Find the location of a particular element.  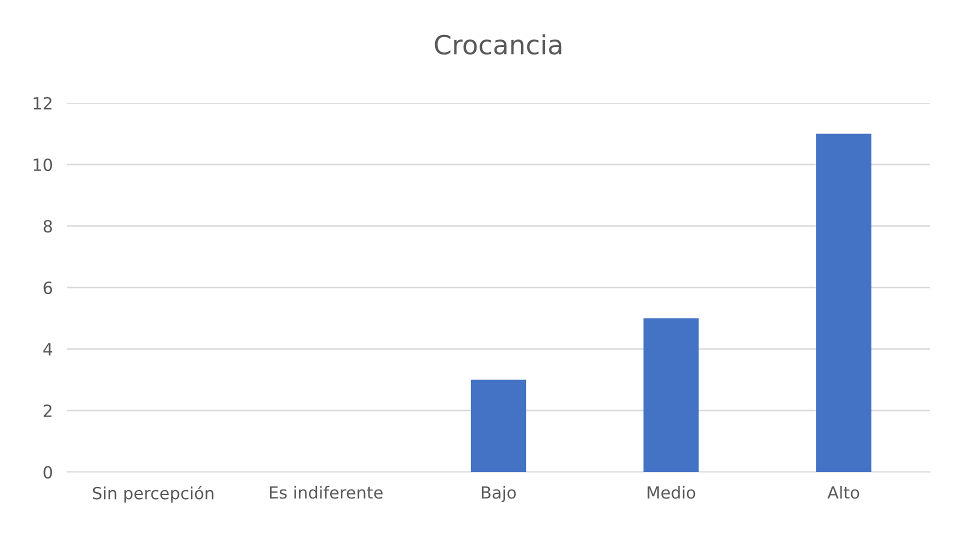

x-tick-label: Bajo is located at coordinates (499, 494).